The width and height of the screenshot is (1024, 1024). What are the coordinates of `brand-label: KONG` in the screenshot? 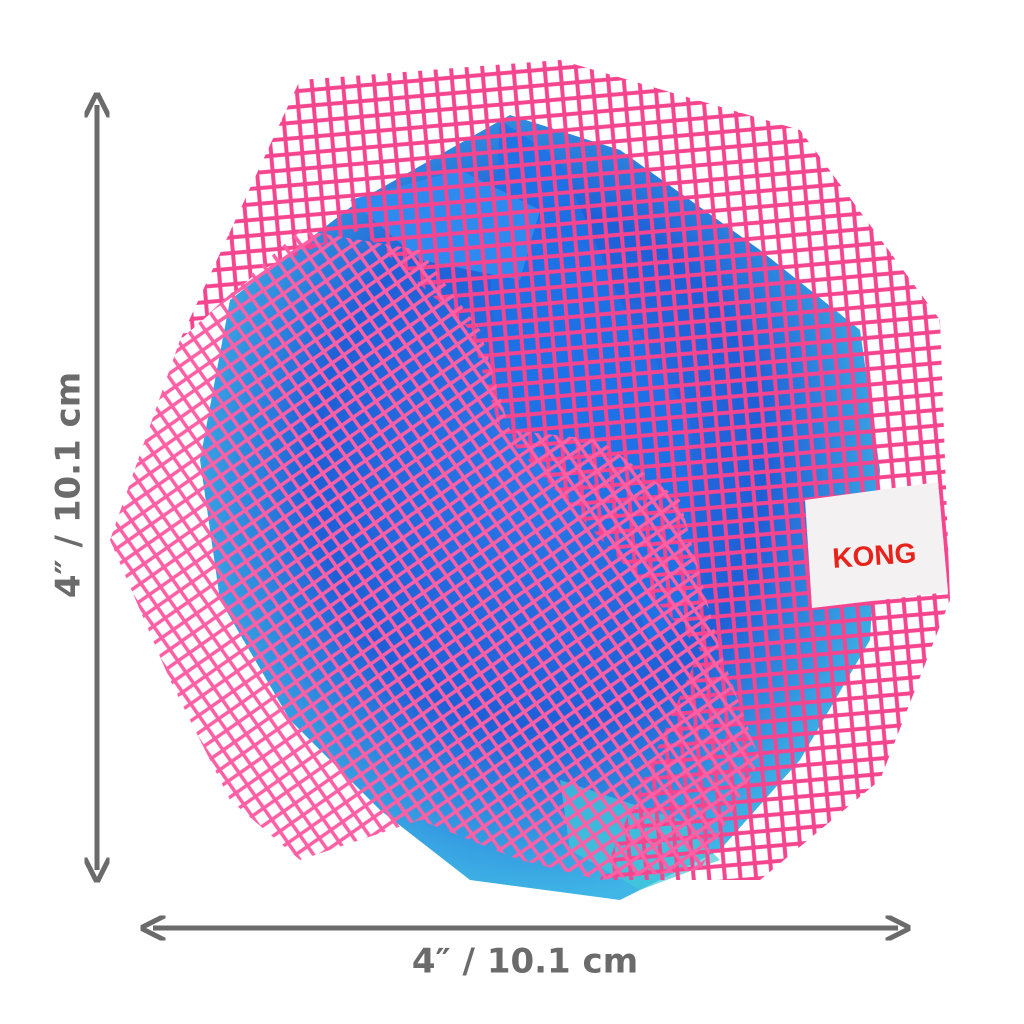 It's located at (874, 555).